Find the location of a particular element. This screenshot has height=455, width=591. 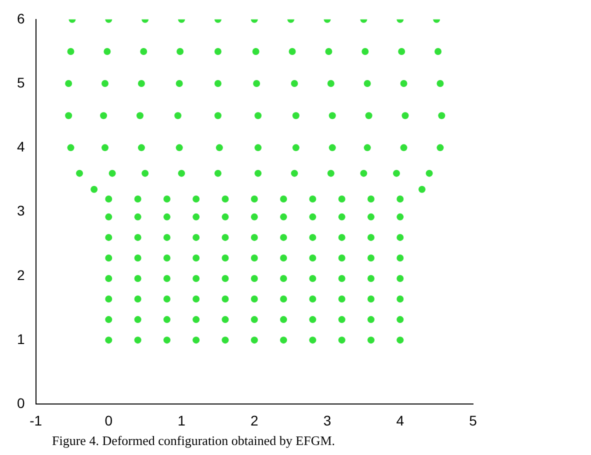

x-tick-label: 0 is located at coordinates (108, 420).